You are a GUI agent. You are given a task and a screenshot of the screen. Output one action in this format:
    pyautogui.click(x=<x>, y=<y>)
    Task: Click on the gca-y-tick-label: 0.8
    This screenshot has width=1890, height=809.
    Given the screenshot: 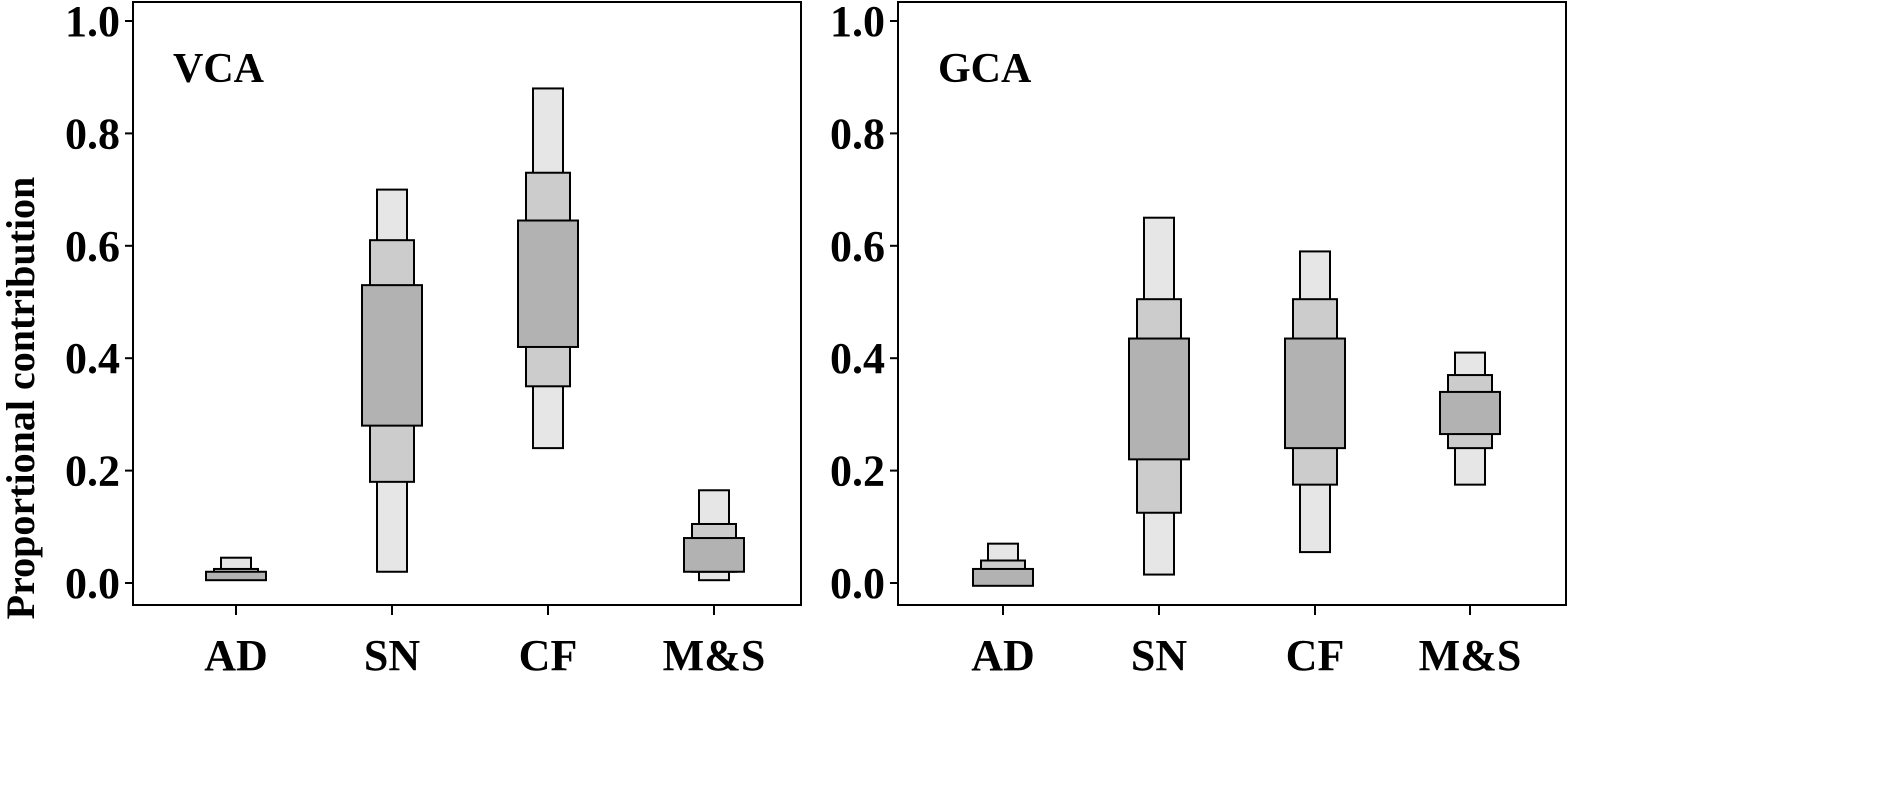 What is the action you would take?
    pyautogui.click(x=857, y=133)
    